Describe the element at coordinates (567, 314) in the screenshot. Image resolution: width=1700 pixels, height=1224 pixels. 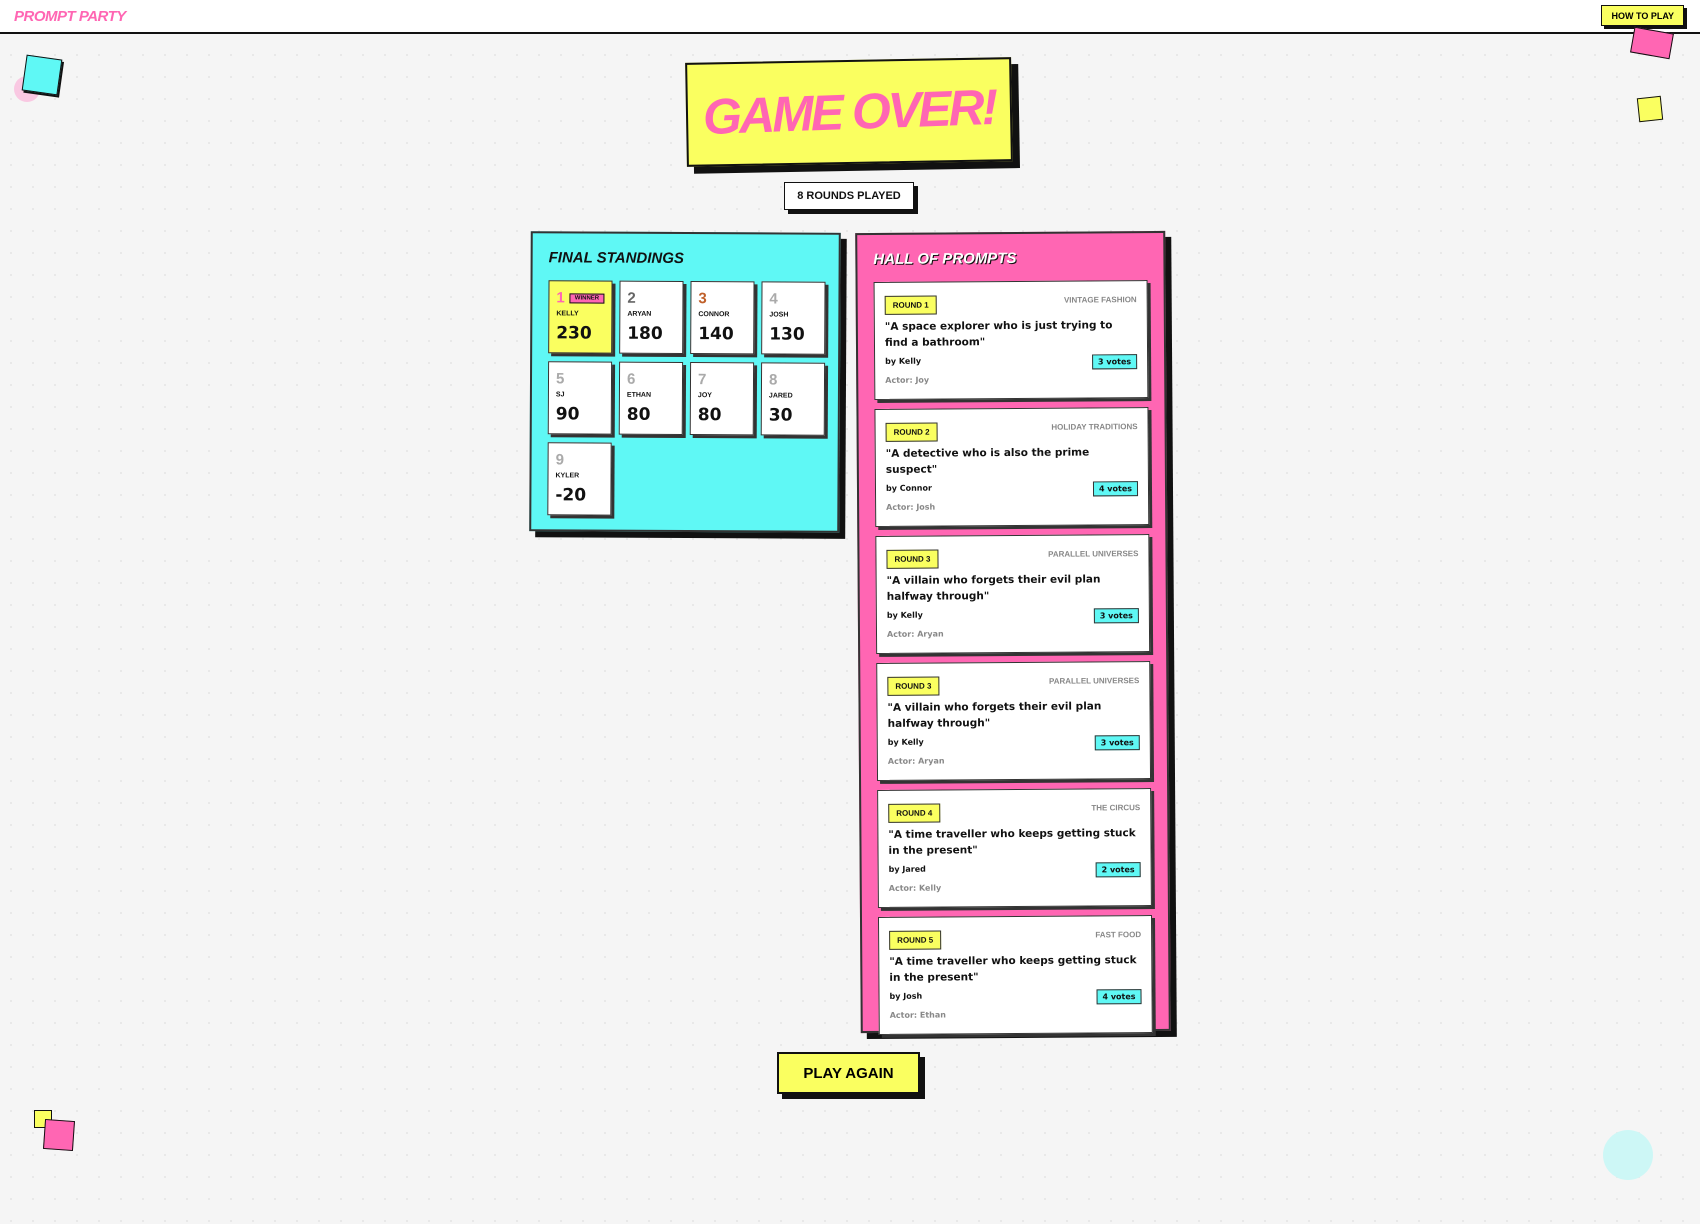
I see `player-name: KELLY` at that location.